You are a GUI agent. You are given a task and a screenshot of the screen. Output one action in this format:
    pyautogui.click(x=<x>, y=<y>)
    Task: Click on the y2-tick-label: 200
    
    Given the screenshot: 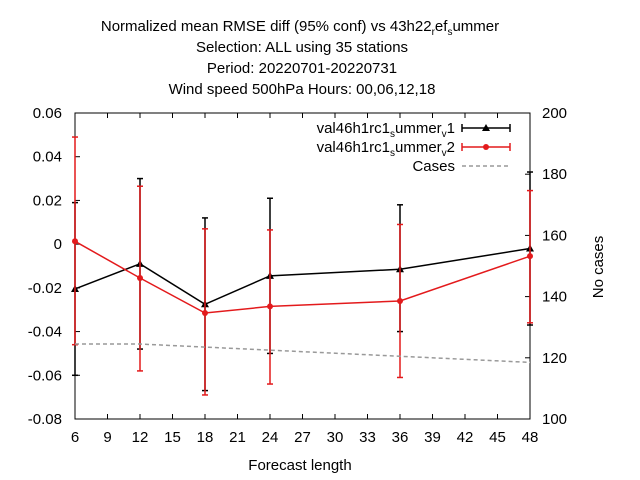 What is the action you would take?
    pyautogui.click(x=554, y=113)
    